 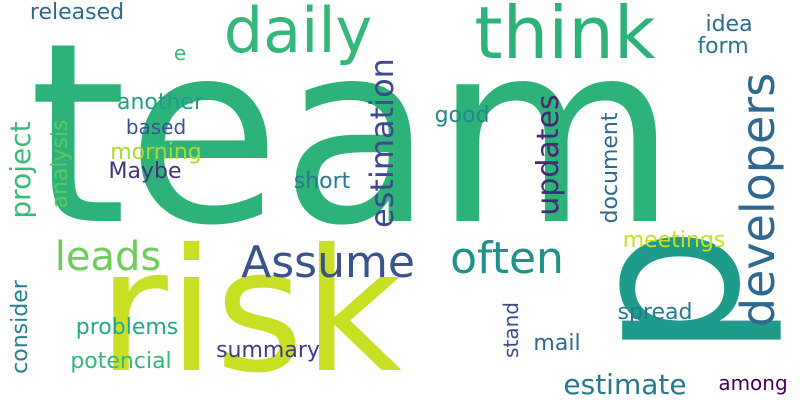 I want to click on word-assume: Assume, so click(x=328, y=262).